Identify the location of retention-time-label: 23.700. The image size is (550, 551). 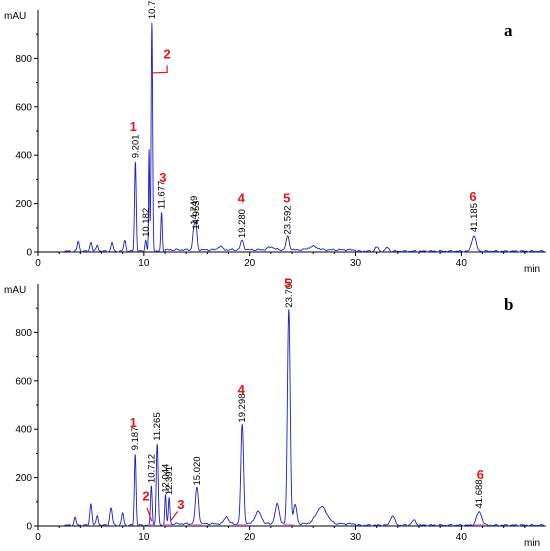
(289, 293).